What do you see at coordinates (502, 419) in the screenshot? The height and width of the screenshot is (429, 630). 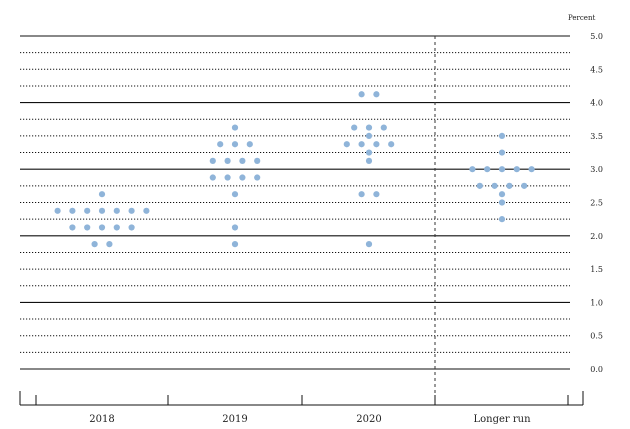 I see `x-category-label: Longer run` at bounding box center [502, 419].